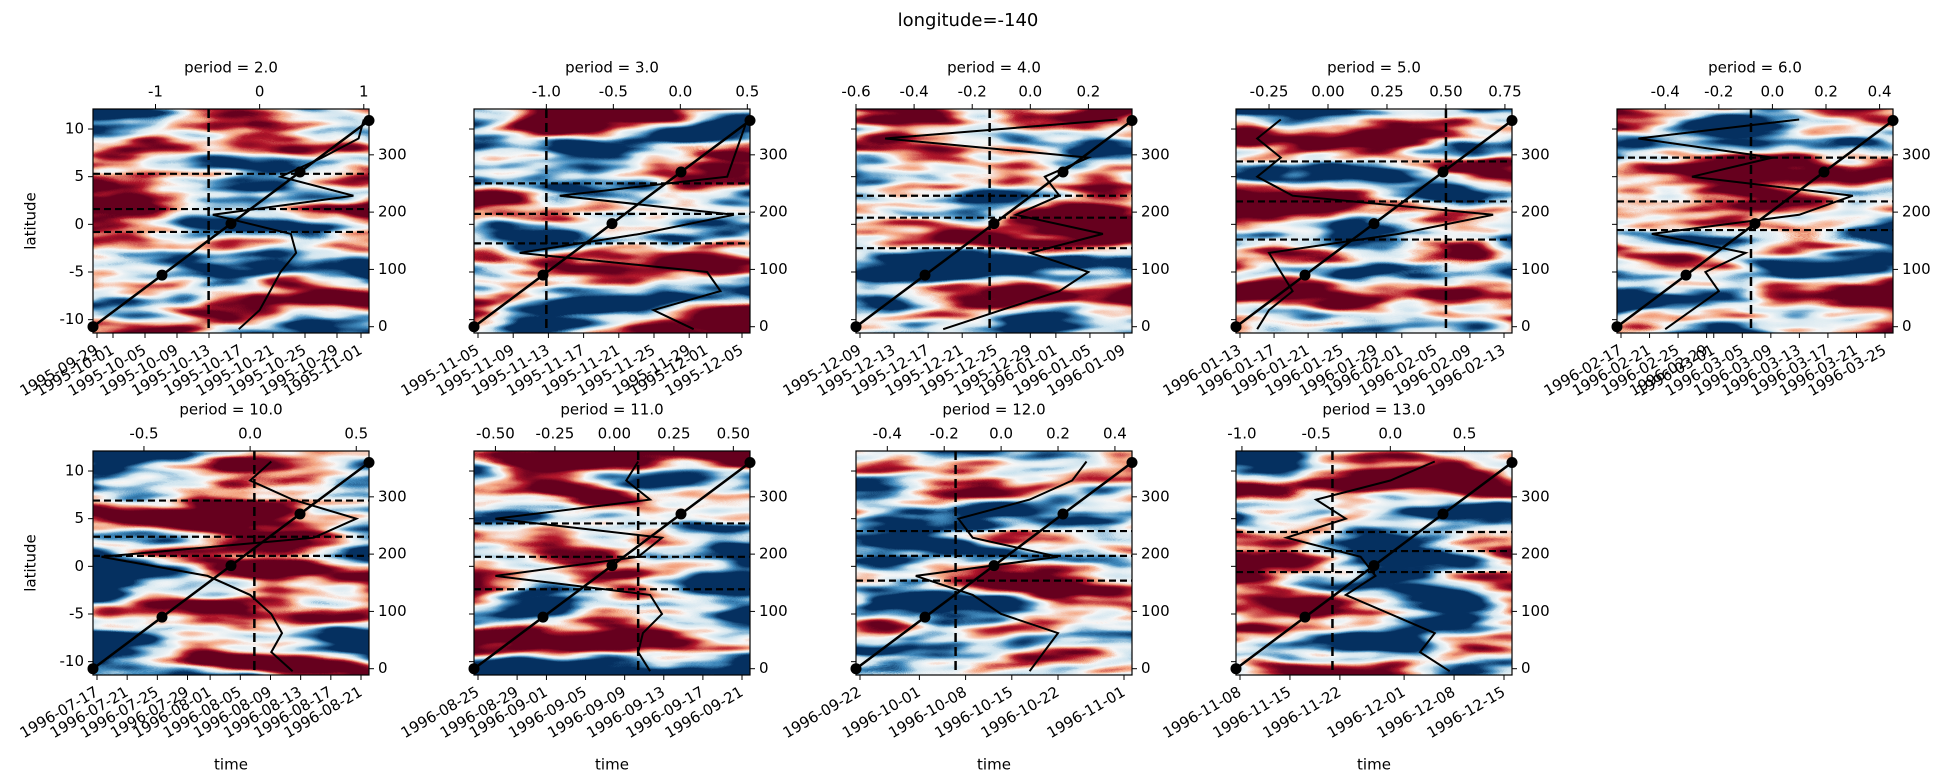 The width and height of the screenshot is (1937, 783). Describe the element at coordinates (554, 434) in the screenshot. I see `x-tick-label: -0.25` at that location.